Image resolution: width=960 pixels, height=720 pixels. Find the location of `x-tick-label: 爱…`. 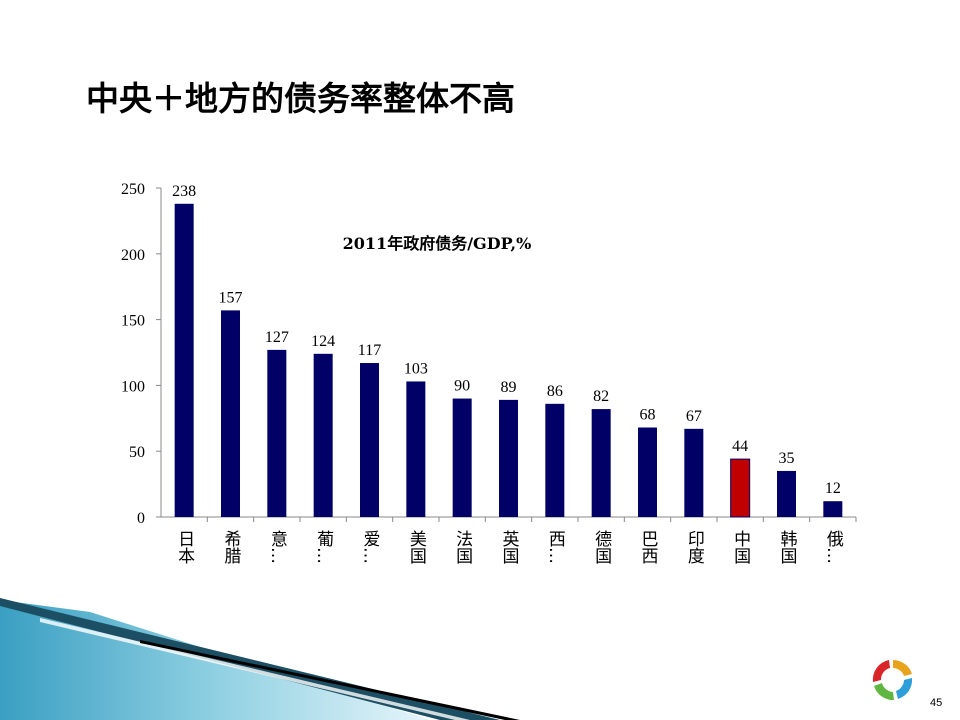

x-tick-label: 爱… is located at coordinates (370, 547).